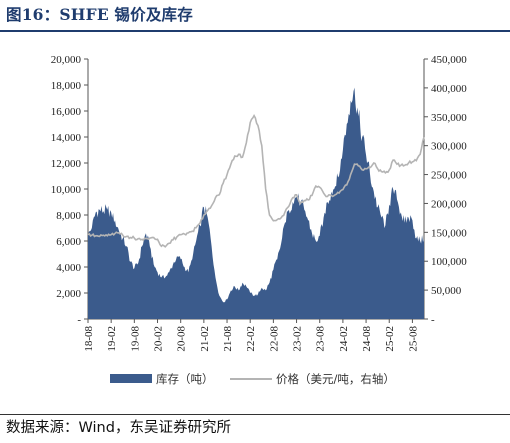 The height and width of the screenshot is (443, 510). What do you see at coordinates (68, 216) in the screenshot?
I see `left-y-tick-label: 8,000` at bounding box center [68, 216].